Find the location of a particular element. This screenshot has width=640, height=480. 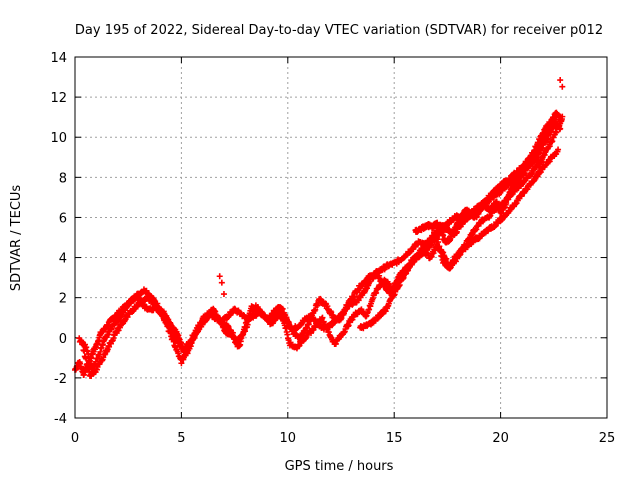

y-tick-label: 8 is located at coordinates (63, 178).